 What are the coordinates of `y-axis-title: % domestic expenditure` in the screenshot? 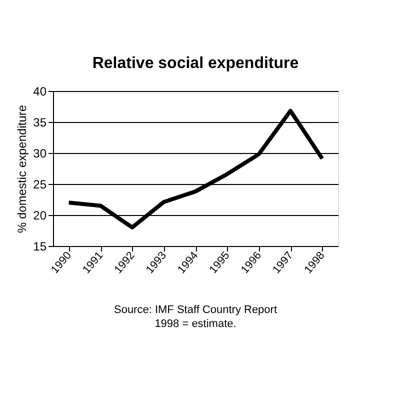 It's located at (22, 169).